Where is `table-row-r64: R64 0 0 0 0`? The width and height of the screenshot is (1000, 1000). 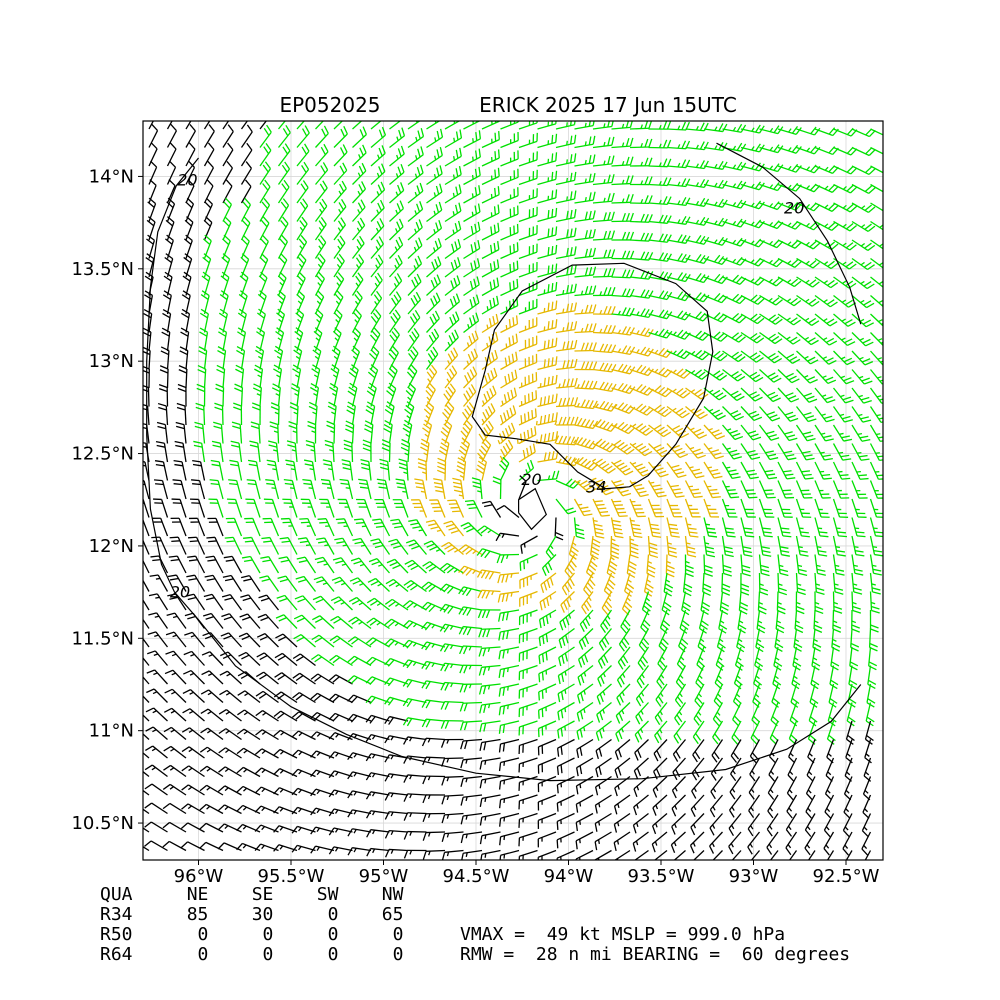
table-row-r64: R64 0 0 0 0 is located at coordinates (251, 954).